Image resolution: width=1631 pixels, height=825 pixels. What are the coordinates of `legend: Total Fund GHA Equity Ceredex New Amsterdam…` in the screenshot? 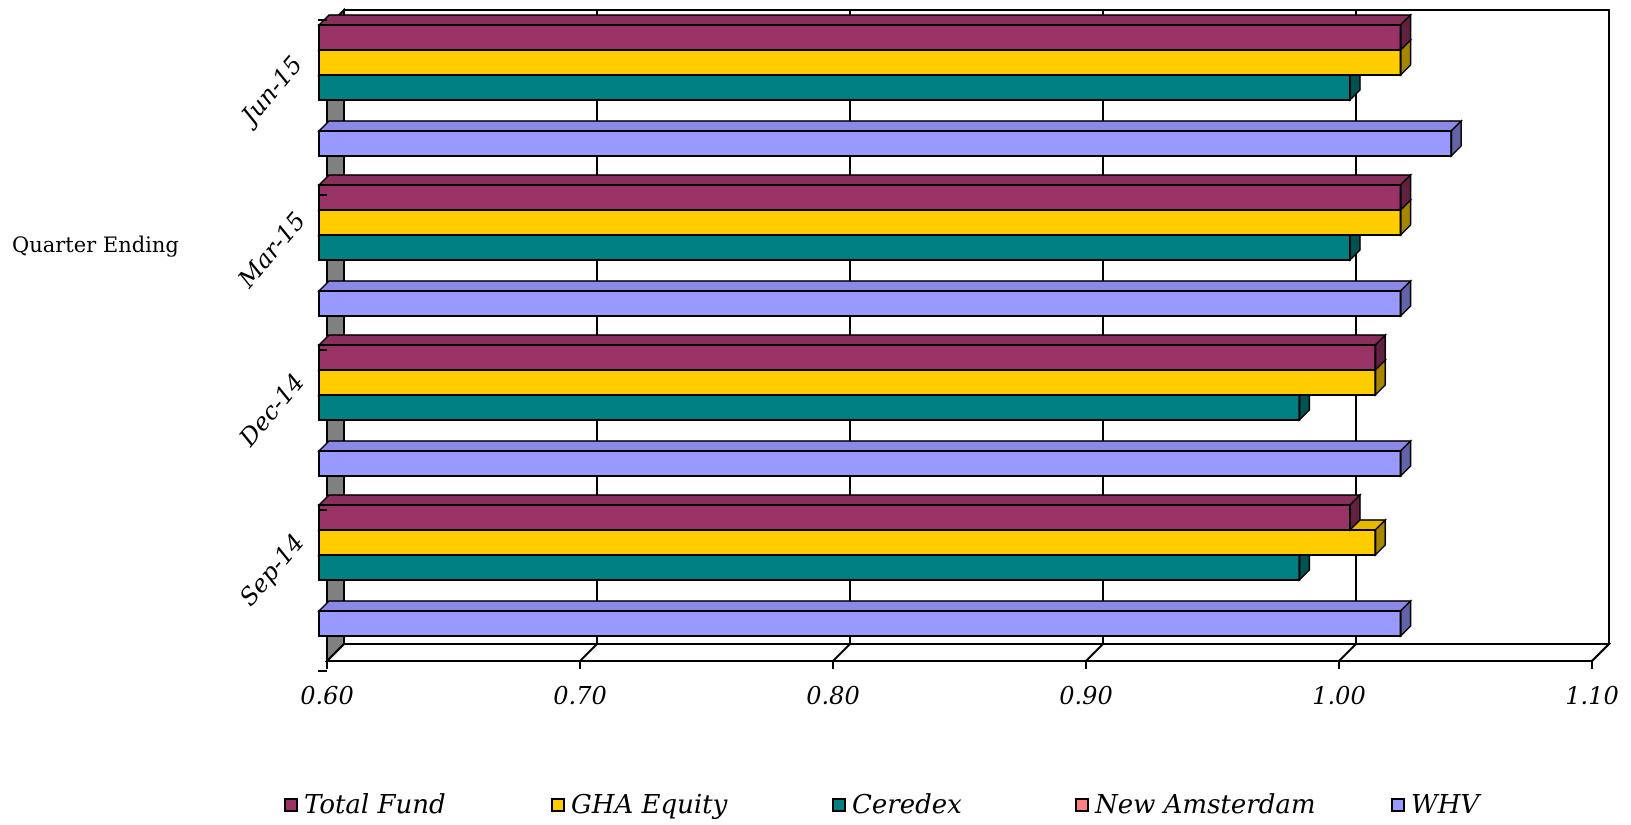 It's located at (815, 807).